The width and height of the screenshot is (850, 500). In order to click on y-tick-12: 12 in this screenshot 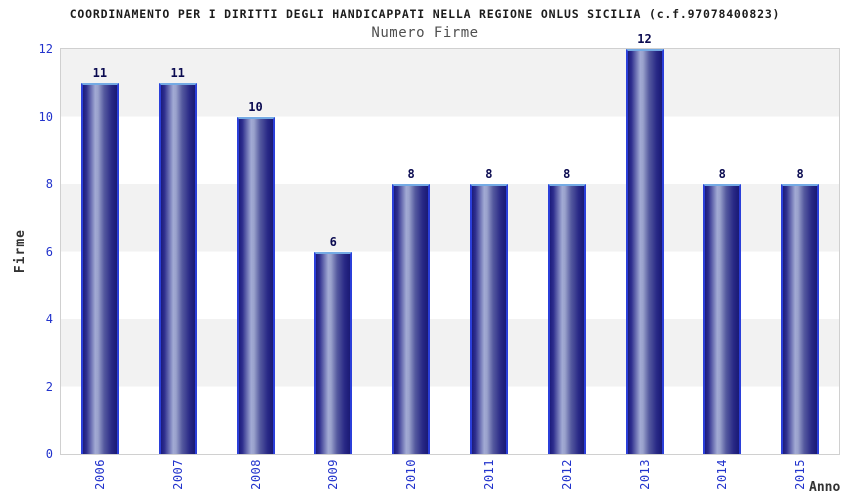, I will do `click(45, 49)`.